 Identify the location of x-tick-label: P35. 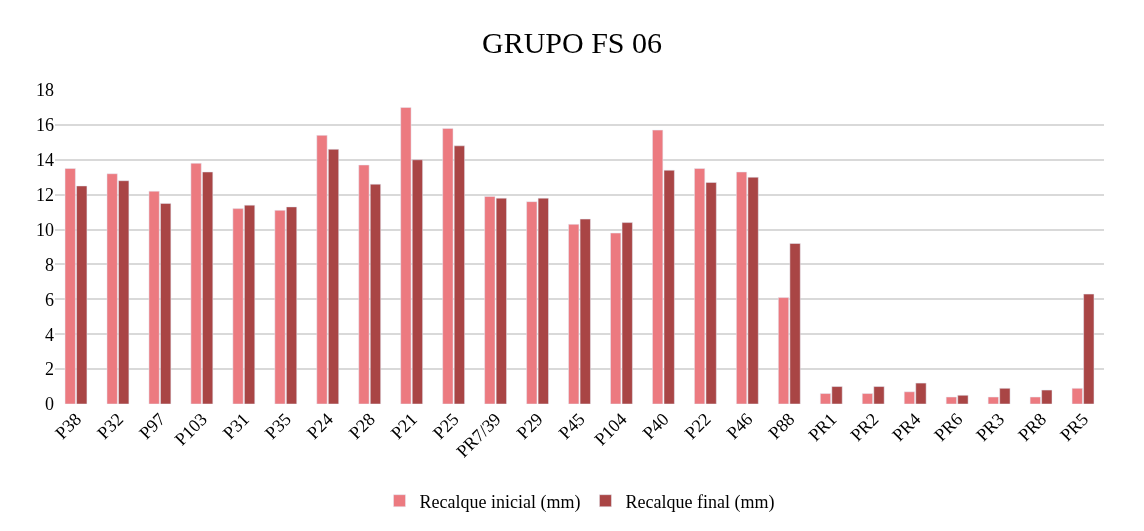
(278, 426).